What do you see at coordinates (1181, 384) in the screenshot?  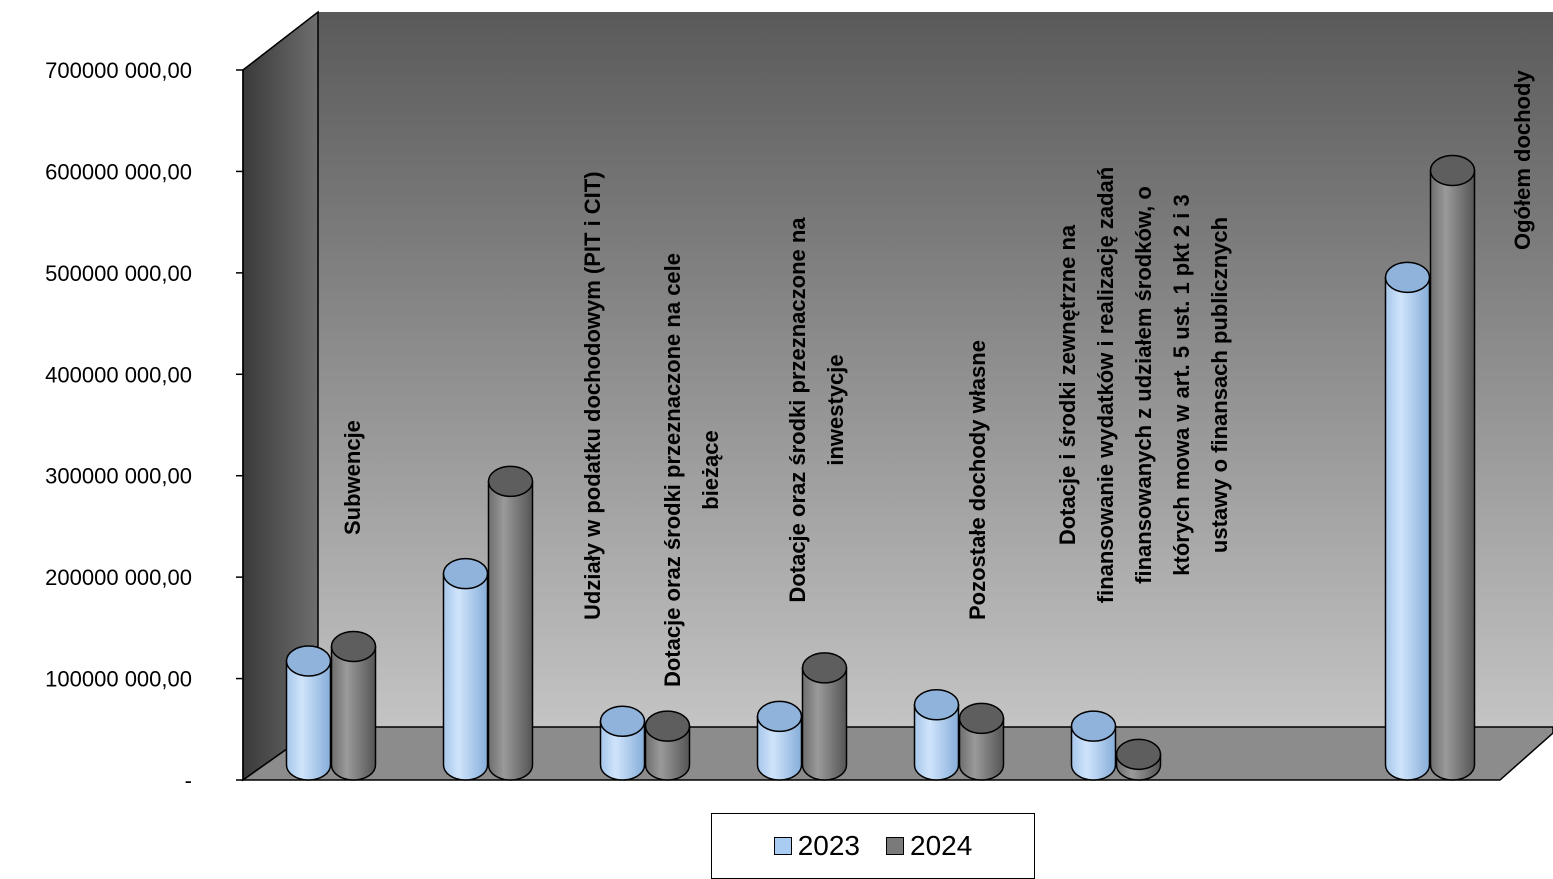 I see `category-label: których mowa w art. 5 ust. 1 pkt 2 i 3` at bounding box center [1181, 384].